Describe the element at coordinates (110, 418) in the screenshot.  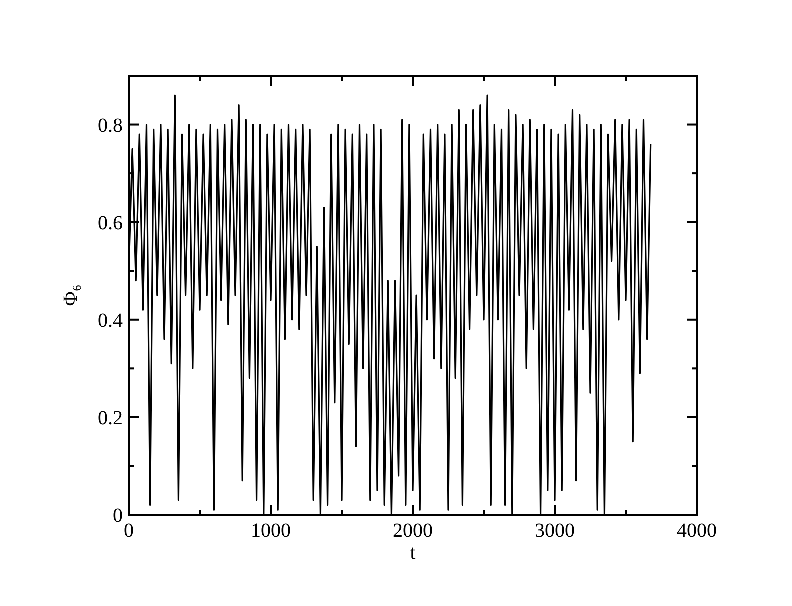
I see `y-tick-label: 0.2` at that location.